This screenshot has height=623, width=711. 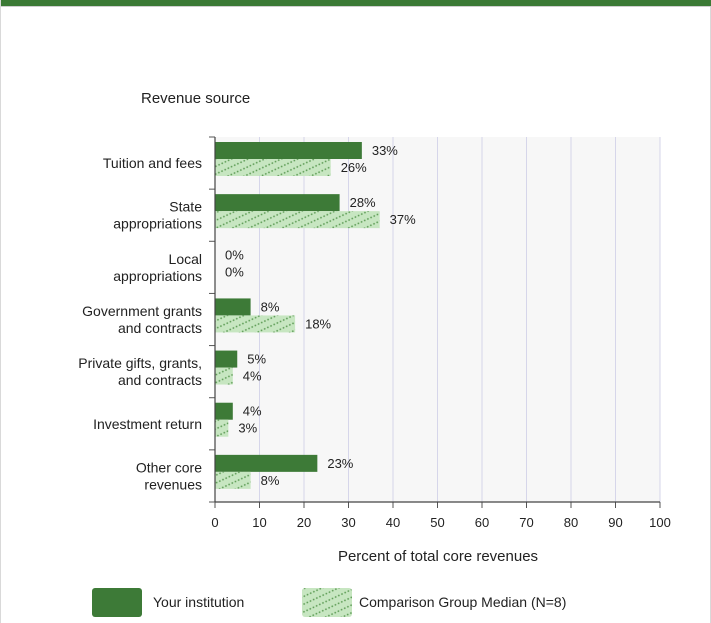 I want to click on value-label-institution-1: 28%, so click(x=363, y=202).